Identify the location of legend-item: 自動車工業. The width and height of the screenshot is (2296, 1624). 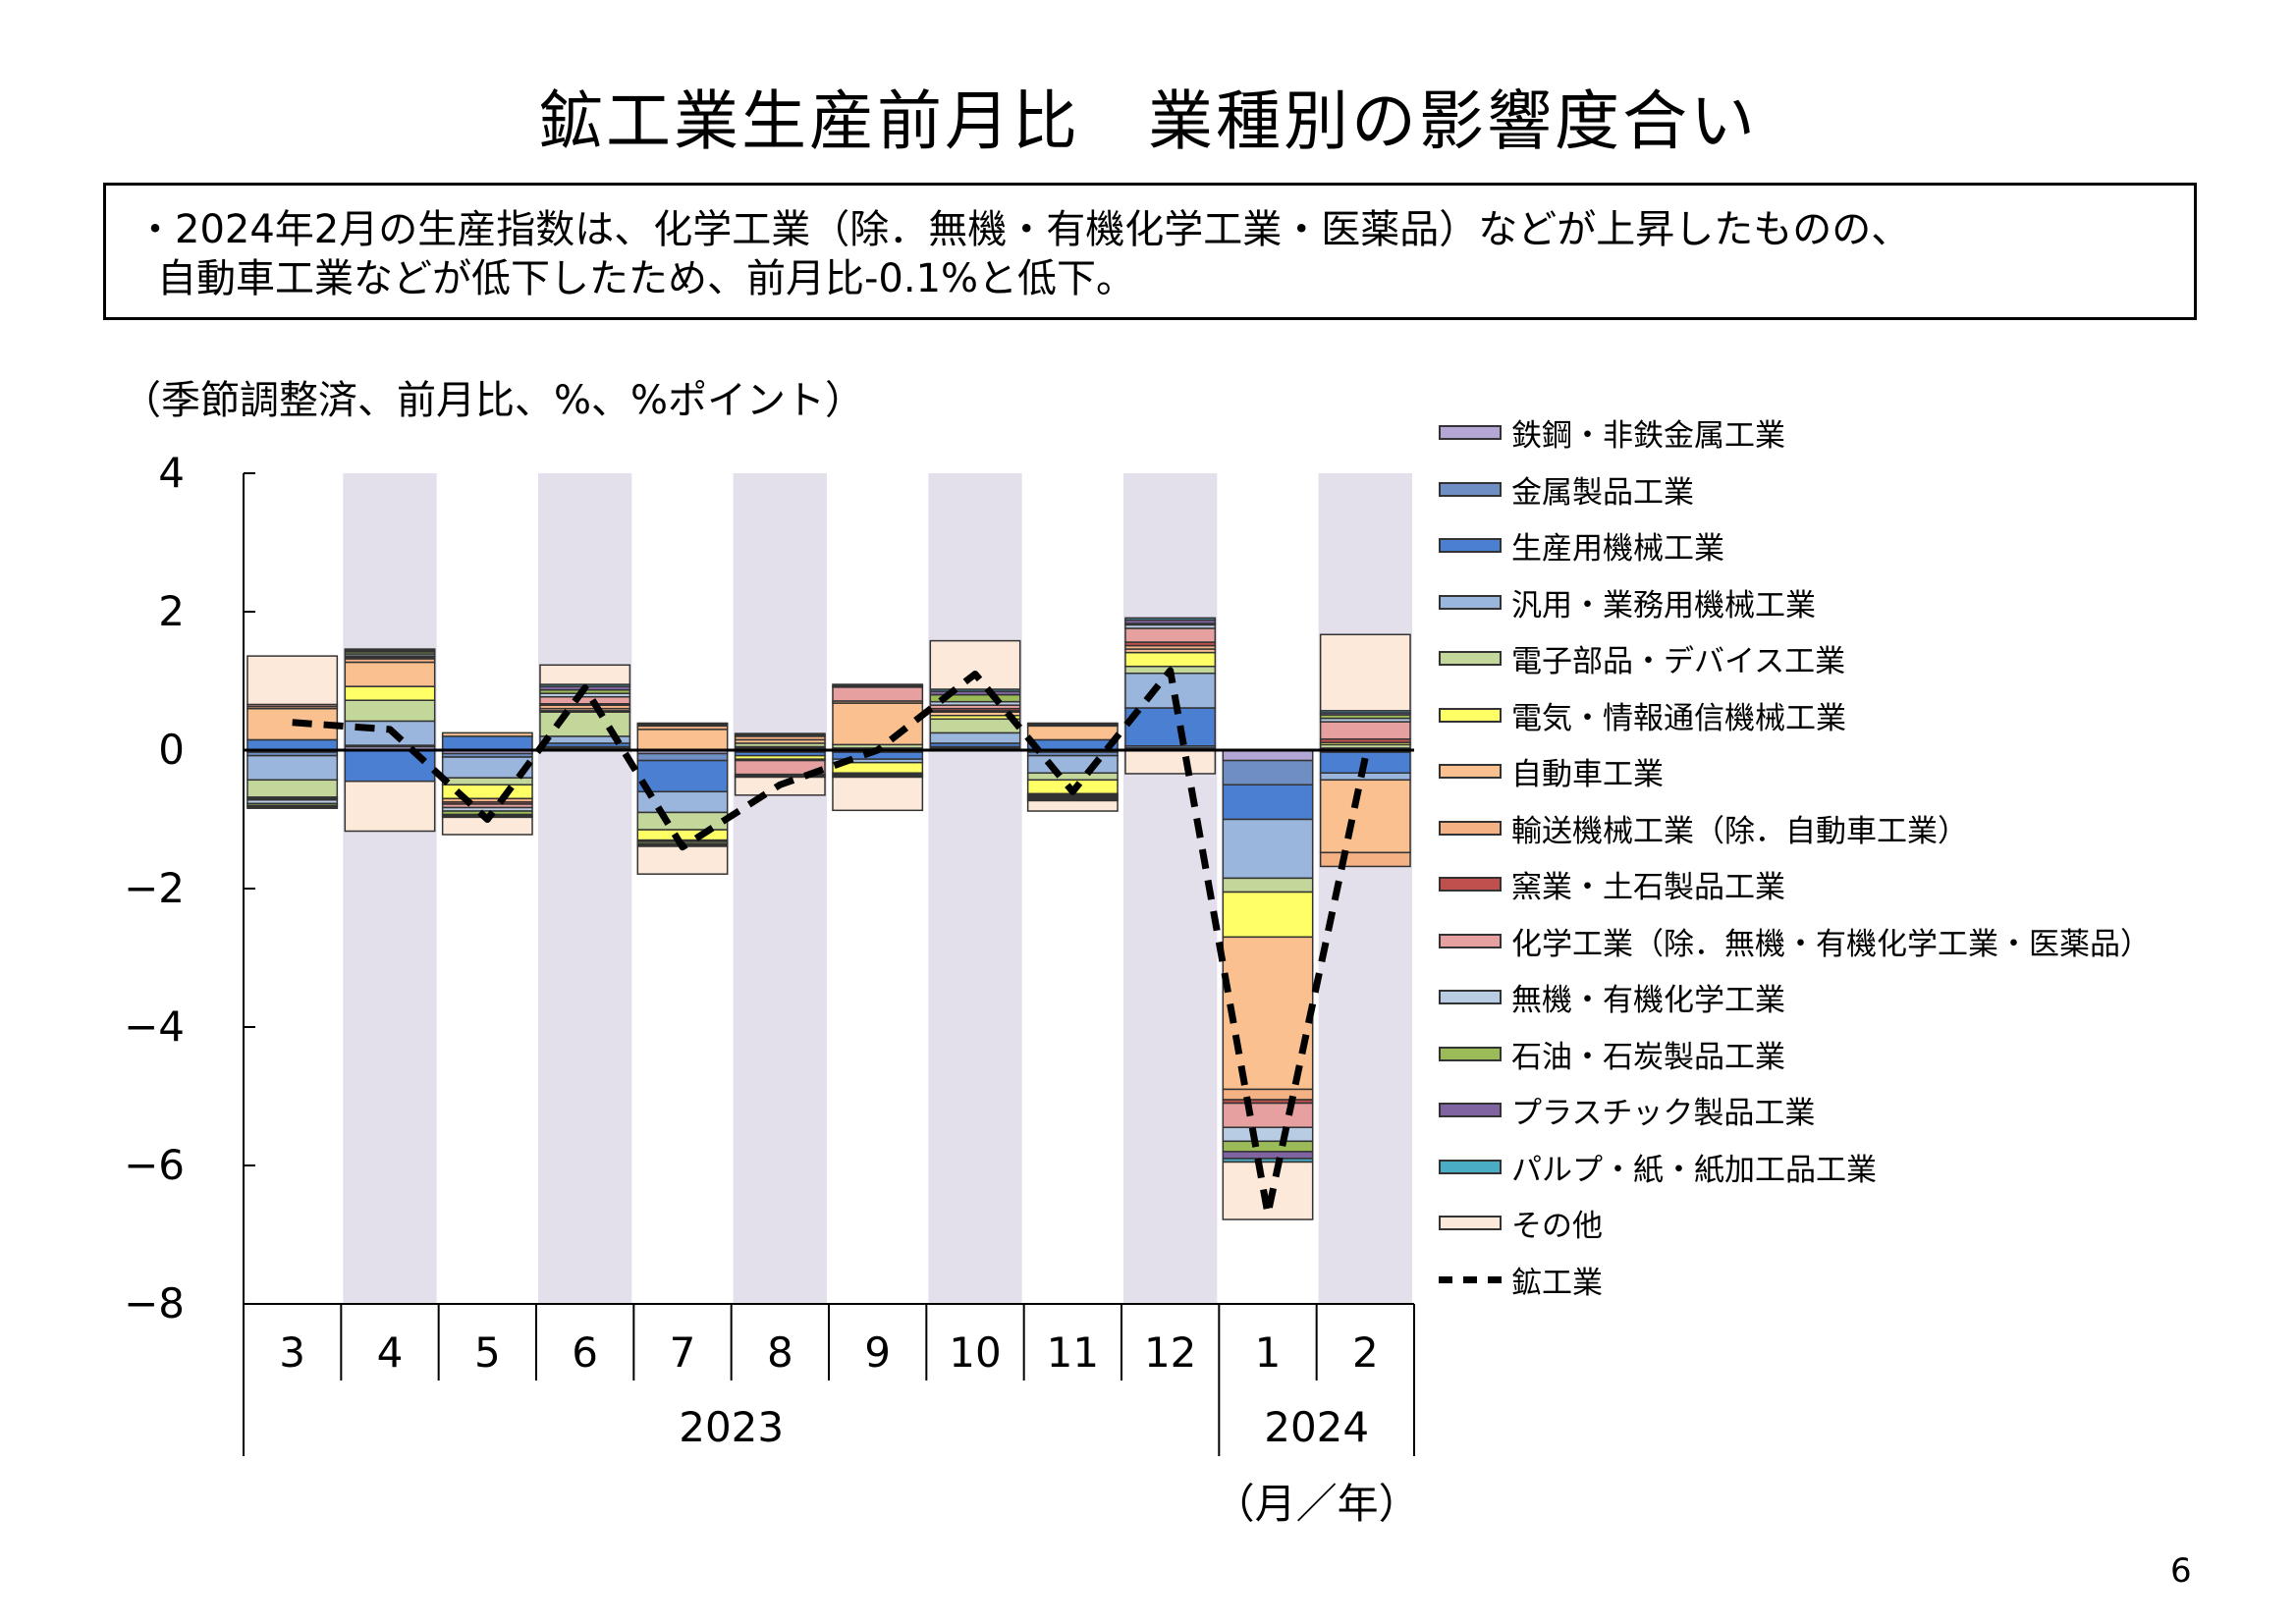
(1856, 771).